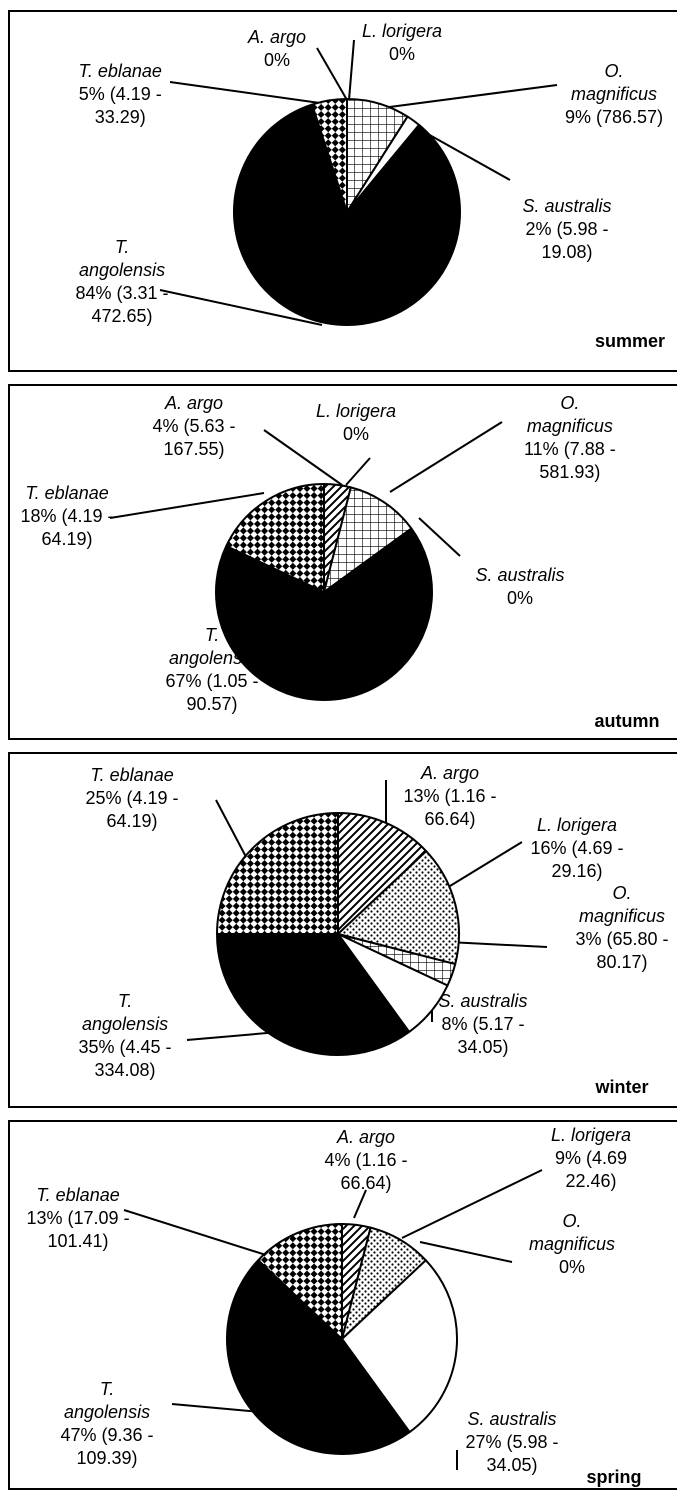 The width and height of the screenshot is (677, 1500). What do you see at coordinates (125, 1047) in the screenshot?
I see `percent-value: 35% (4.45 -` at bounding box center [125, 1047].